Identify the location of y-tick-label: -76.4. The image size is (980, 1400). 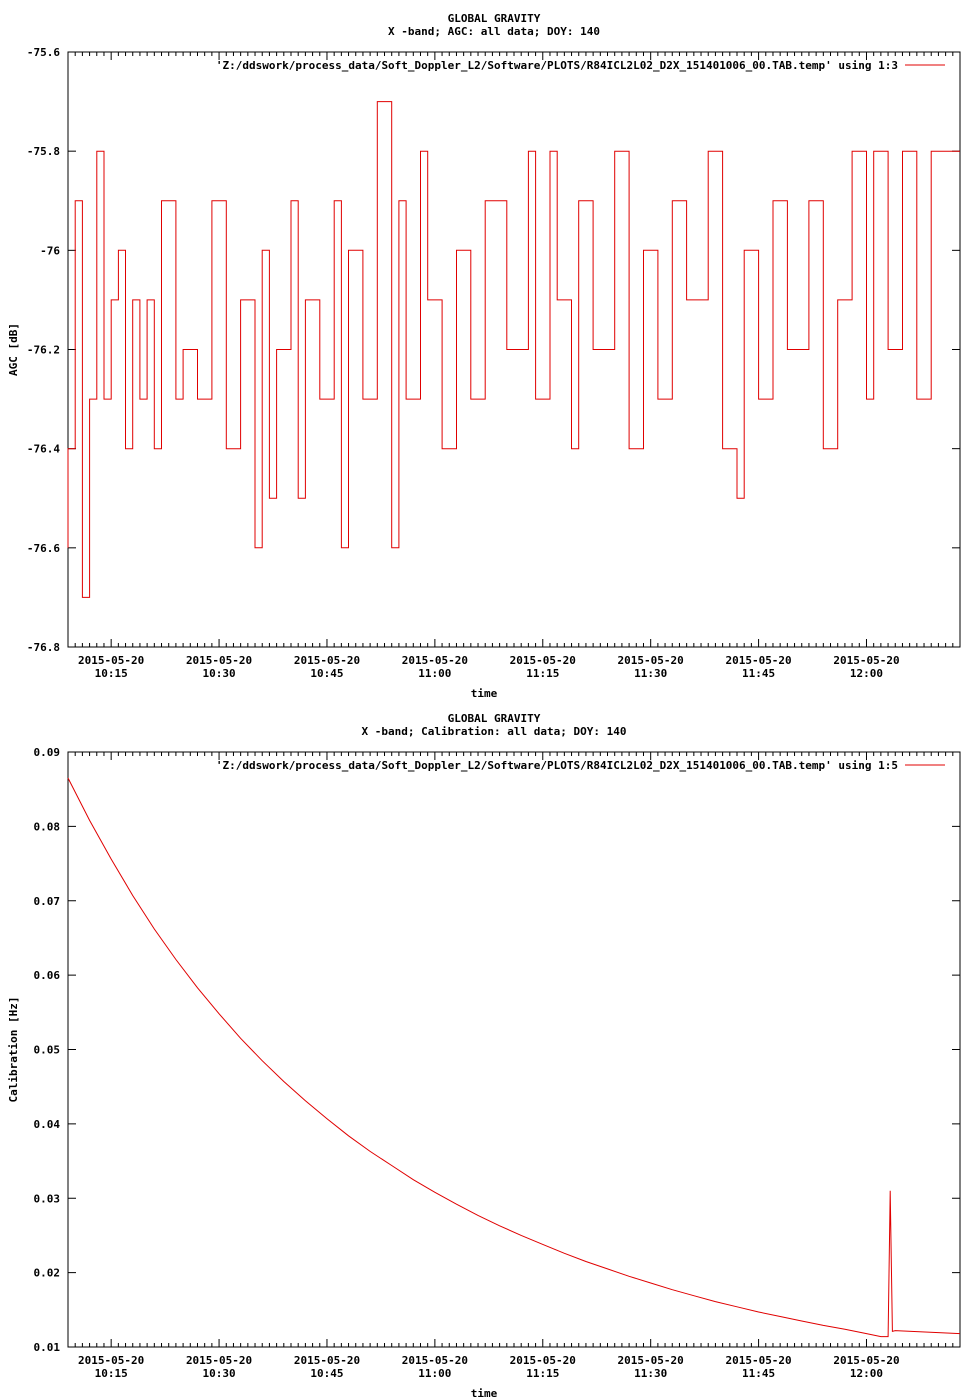
(43, 449).